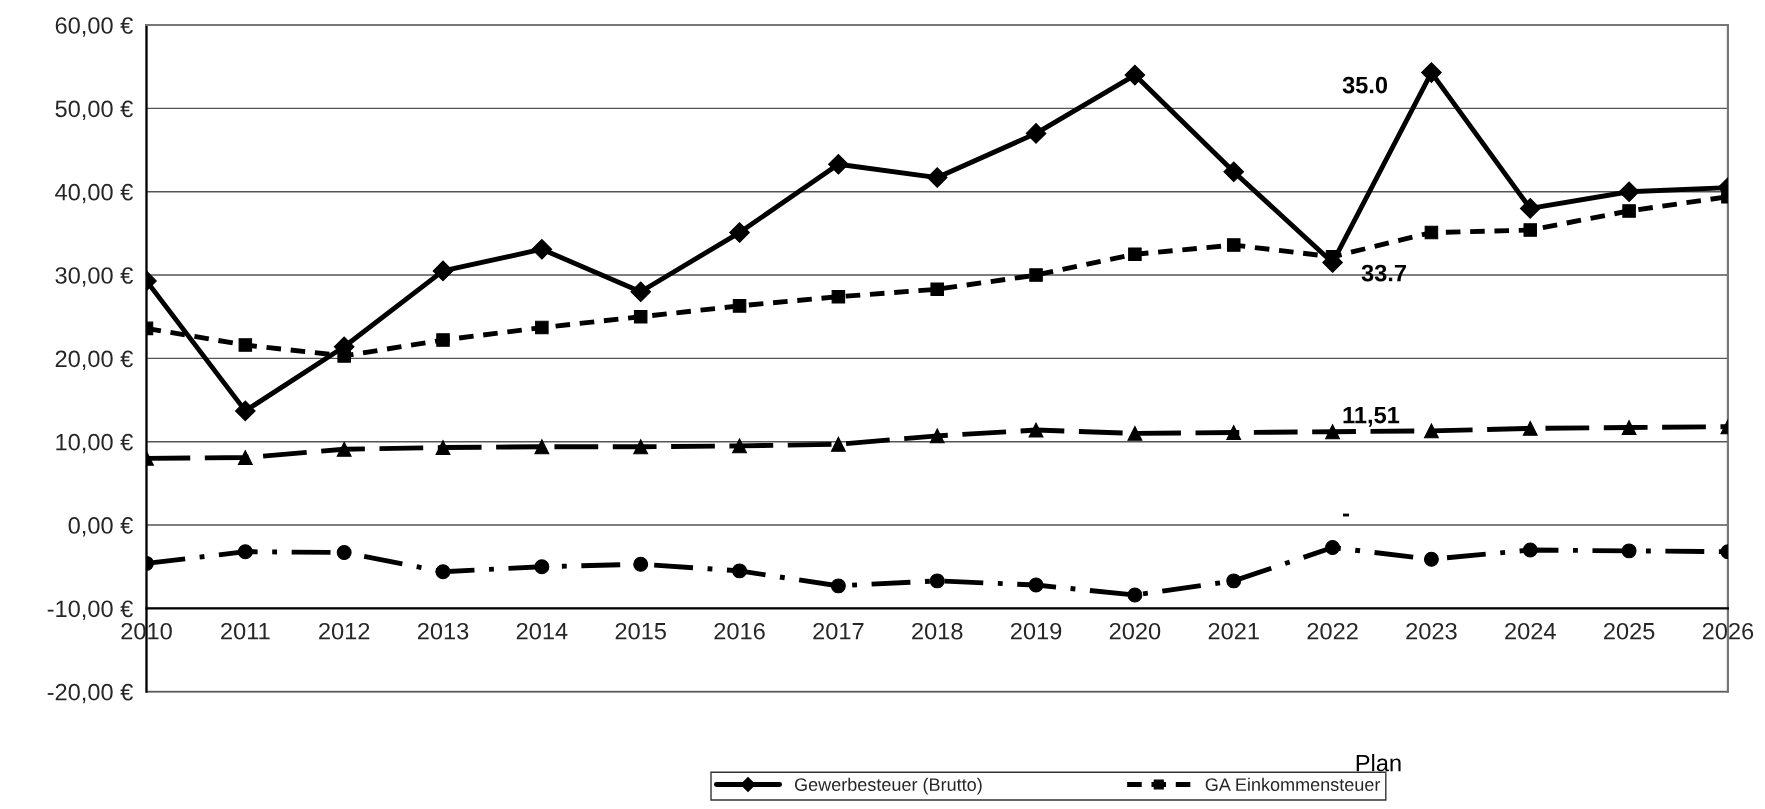 This screenshot has width=1765, height=809. What do you see at coordinates (739, 631) in the screenshot?
I see `x-tick-label: 2016` at bounding box center [739, 631].